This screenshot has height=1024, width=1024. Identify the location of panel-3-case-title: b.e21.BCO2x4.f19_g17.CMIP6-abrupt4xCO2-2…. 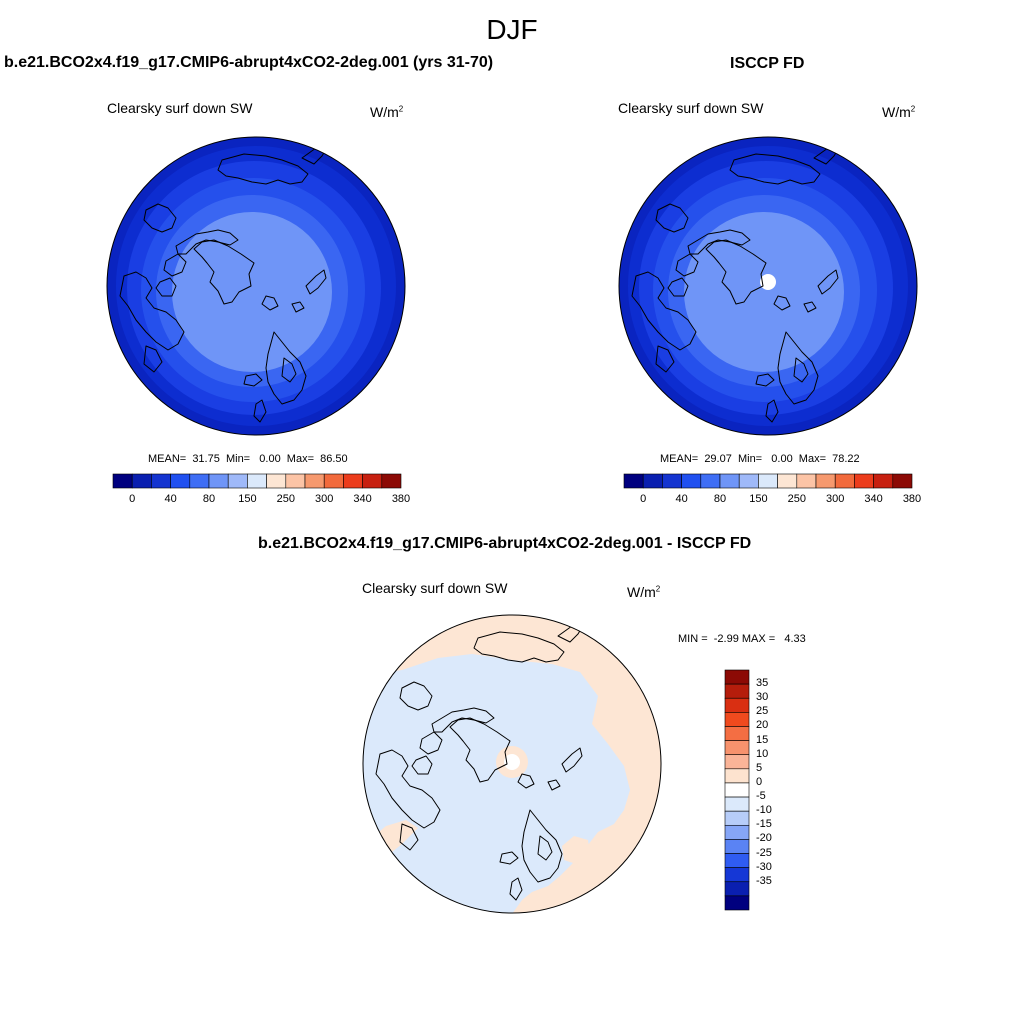
(505, 543).